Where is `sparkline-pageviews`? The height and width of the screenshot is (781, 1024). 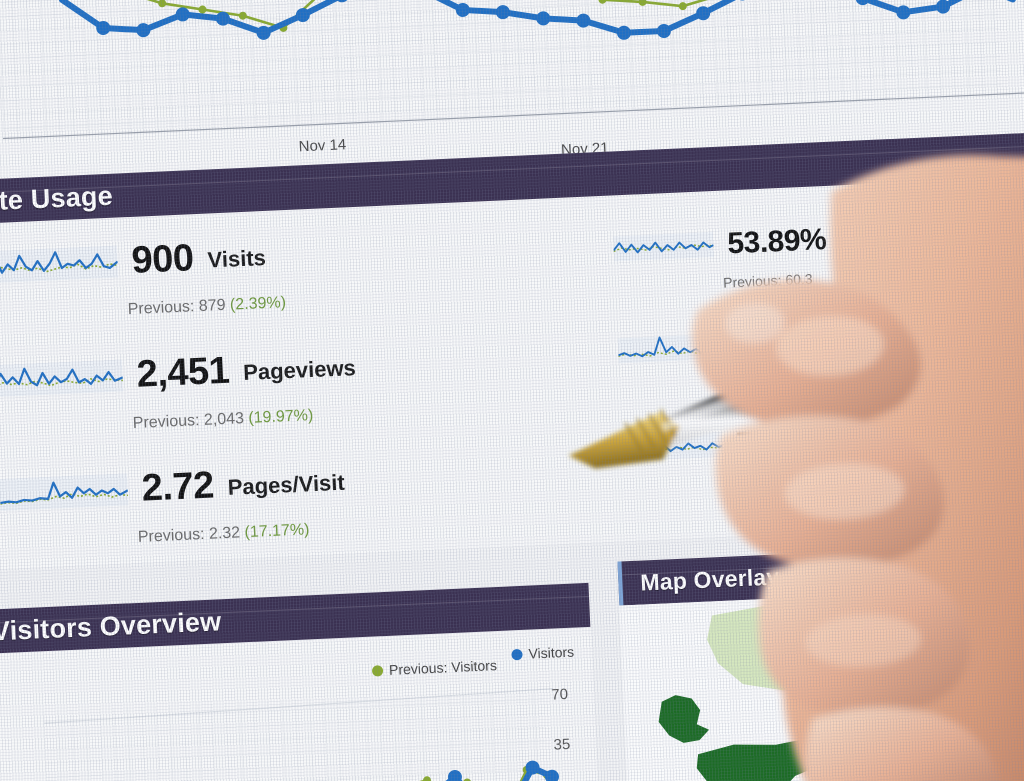 sparkline-pageviews is located at coordinates (62, 378).